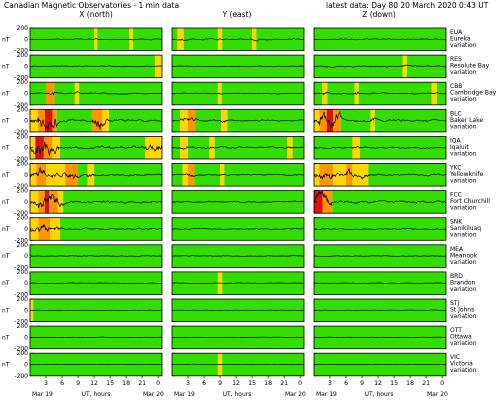 Image resolution: width=500 pixels, height=406 pixels. I want to click on station-code: STJ, so click(454, 303).